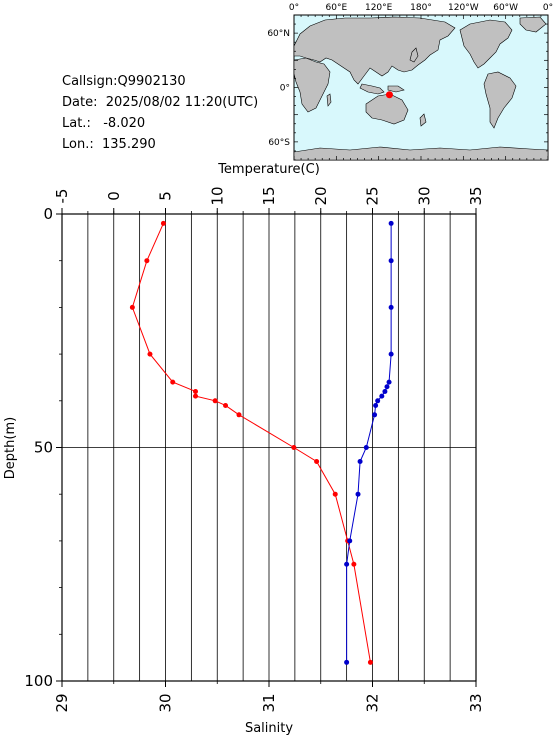  Describe the element at coordinates (505, 8) in the screenshot. I see `map-lon-label: 60°W` at that location.